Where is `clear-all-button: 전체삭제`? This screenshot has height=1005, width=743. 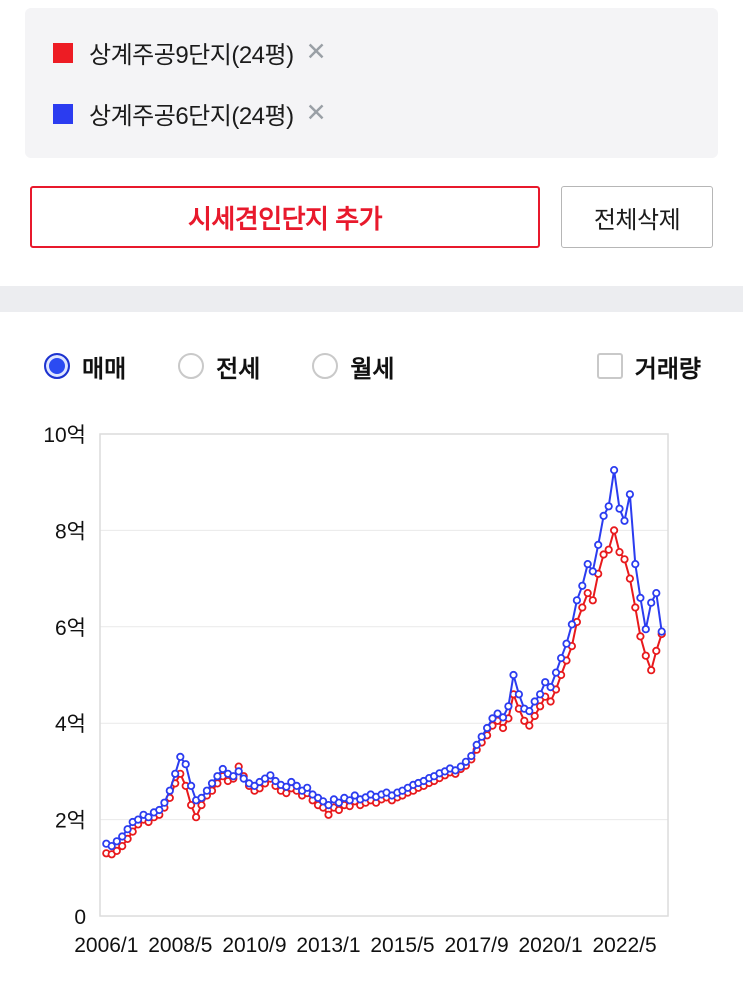 clear-all-button: 전체삭제 is located at coordinates (637, 217).